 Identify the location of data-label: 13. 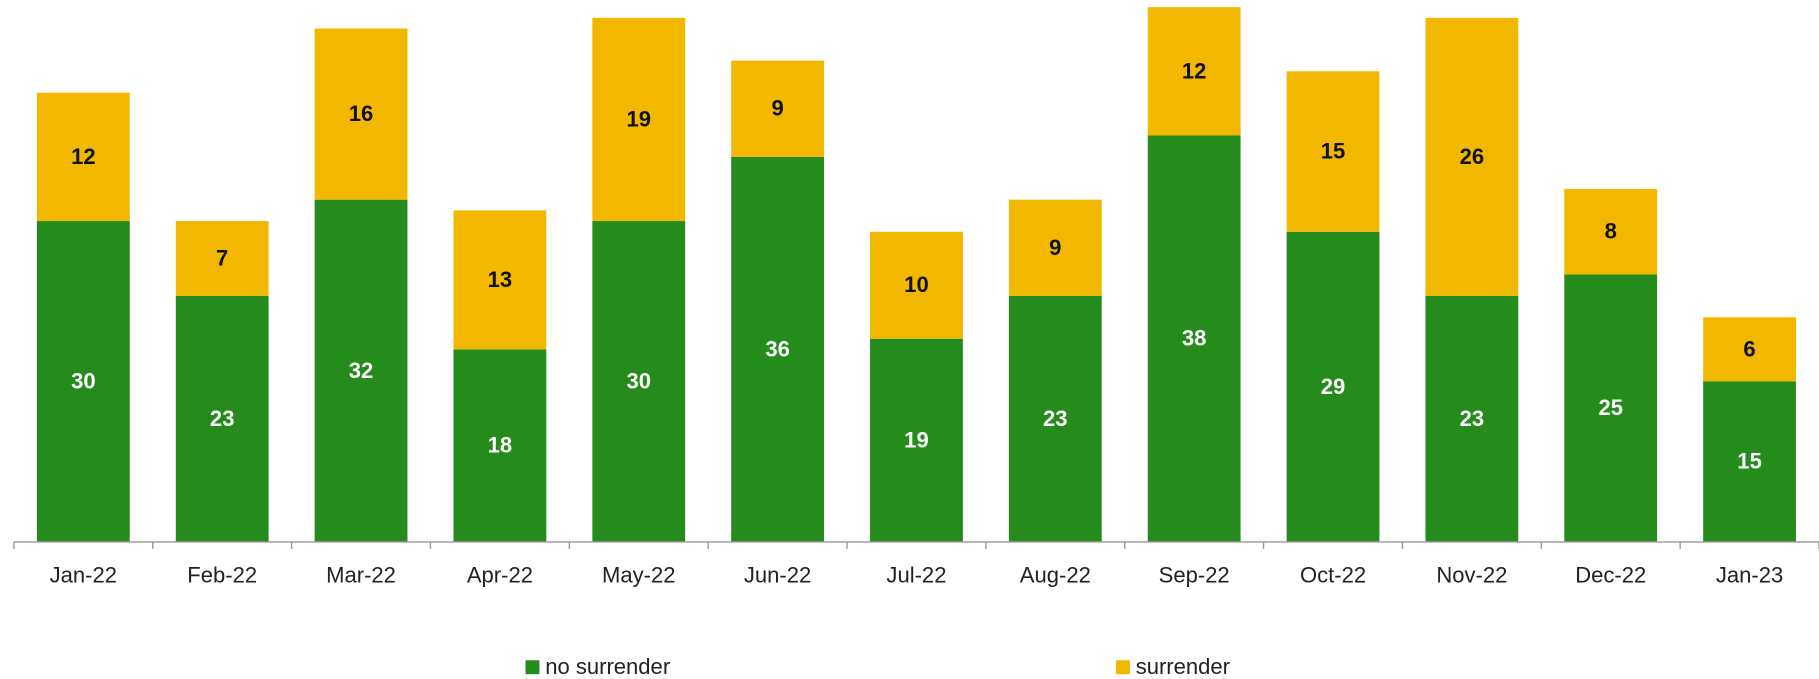
(500, 279).